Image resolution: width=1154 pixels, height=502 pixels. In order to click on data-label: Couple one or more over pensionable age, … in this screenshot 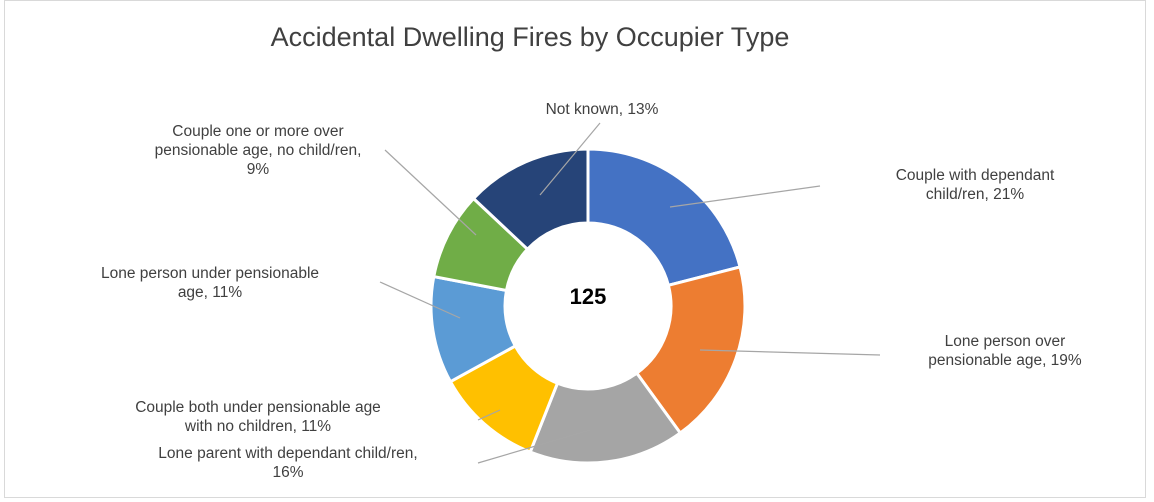, I will do `click(258, 150)`.